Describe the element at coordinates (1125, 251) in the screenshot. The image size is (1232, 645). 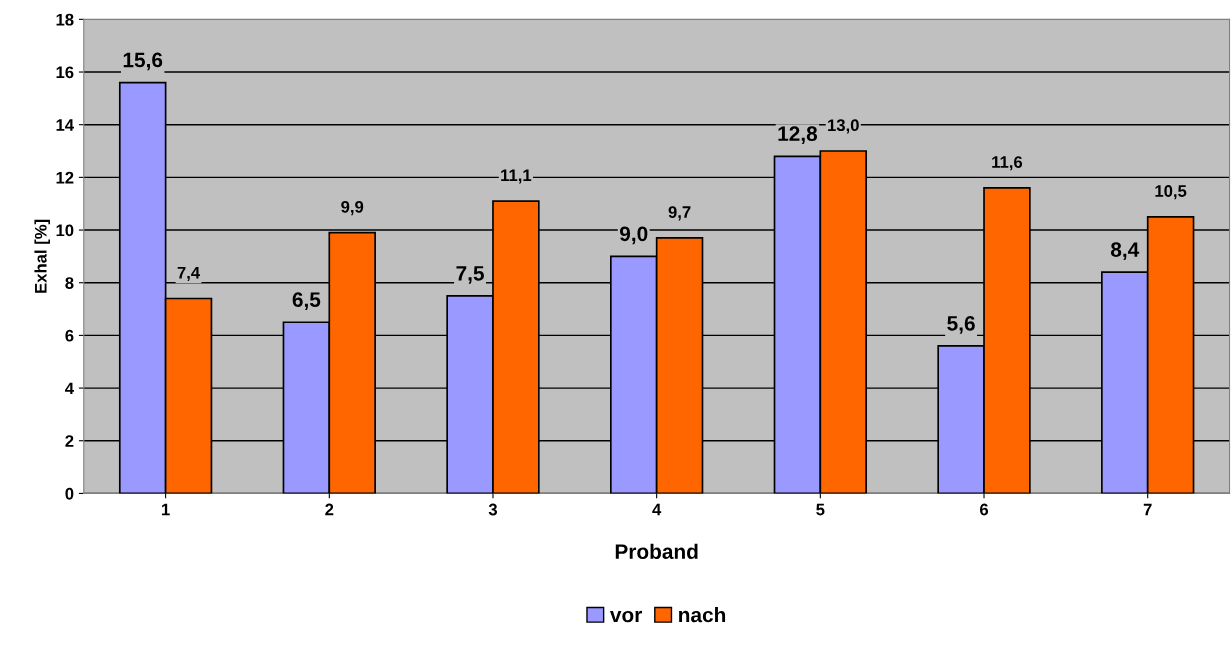
I see `data-label: 8,4` at that location.